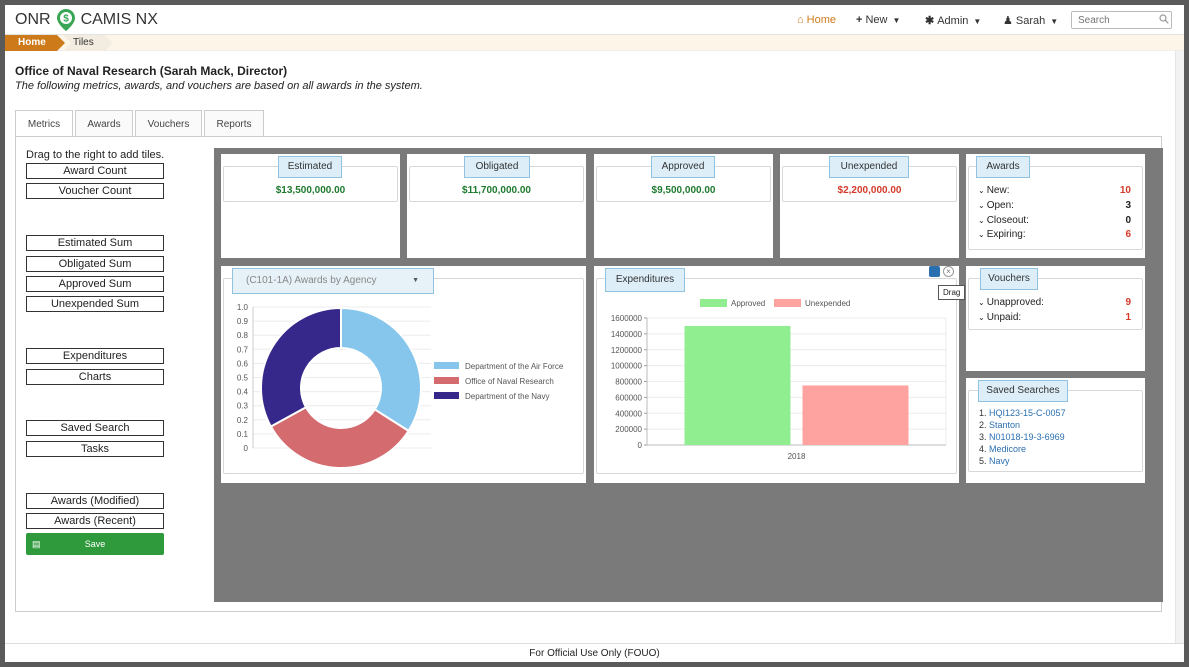 The image size is (1189, 667). I want to click on palette-voucher-count: Voucher Count, so click(95, 191).